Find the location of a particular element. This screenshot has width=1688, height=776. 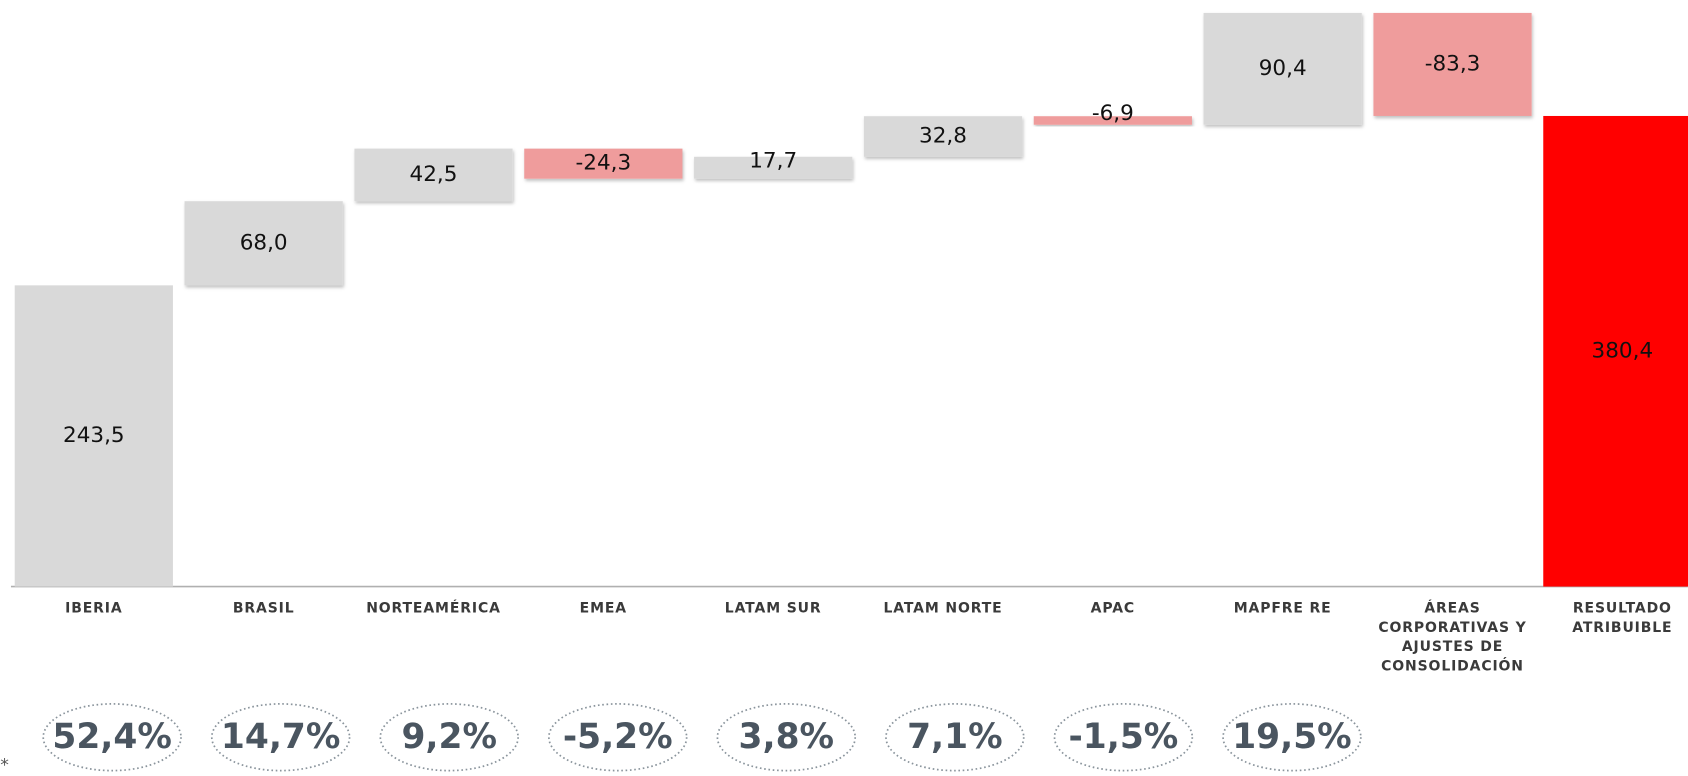

value-label: 42,5 is located at coordinates (434, 174).